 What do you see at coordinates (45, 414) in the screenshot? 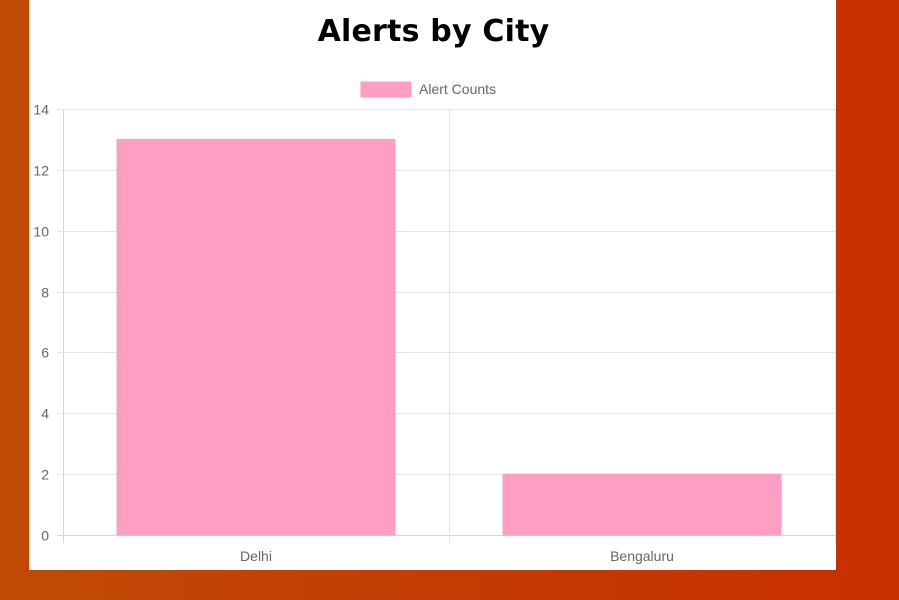
I see `y-tick-label: 4` at bounding box center [45, 414].